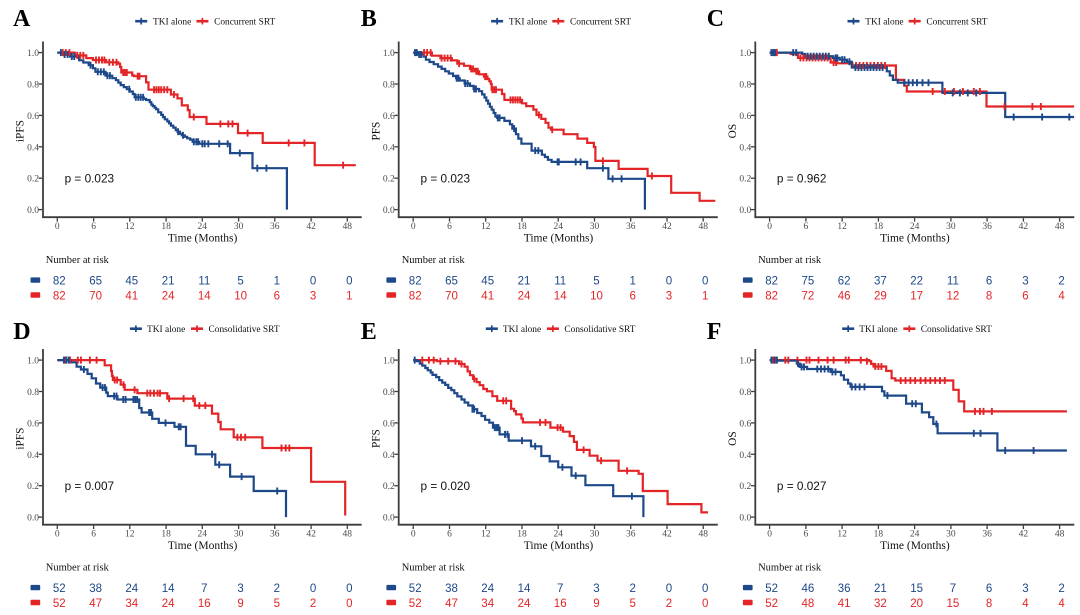  Describe the element at coordinates (1061, 296) in the screenshot. I see `svg-text: 4` at that location.